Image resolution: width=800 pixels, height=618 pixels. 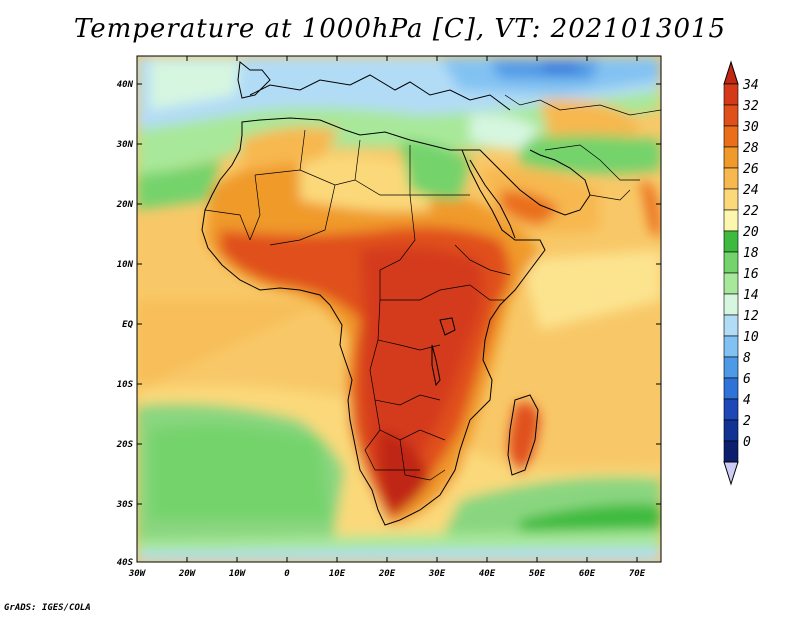 I want to click on arabia-coastline, so click(x=526, y=182).